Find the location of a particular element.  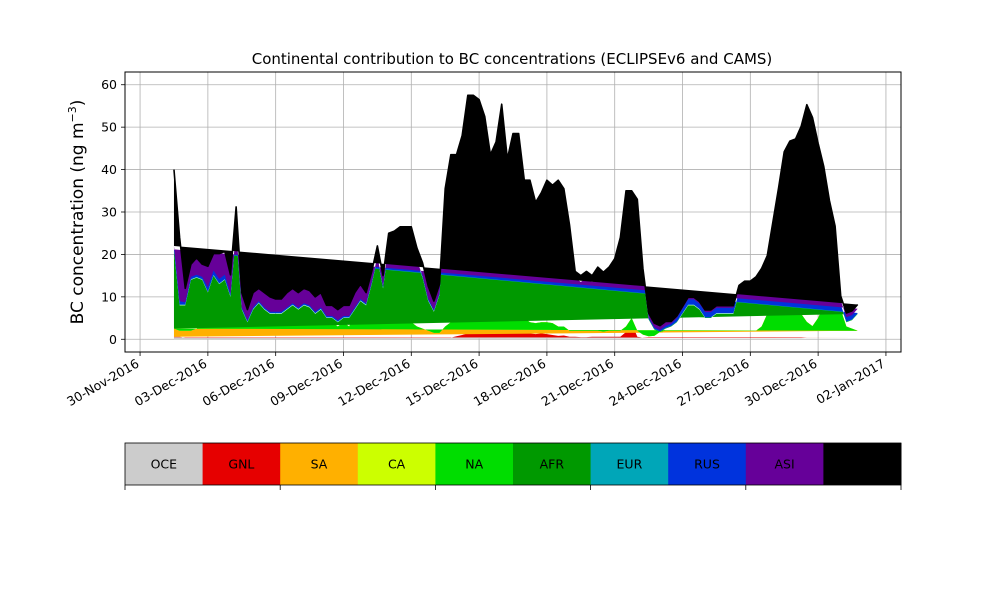

y-axis-label-superscript: −3 is located at coordinates (72, 114).